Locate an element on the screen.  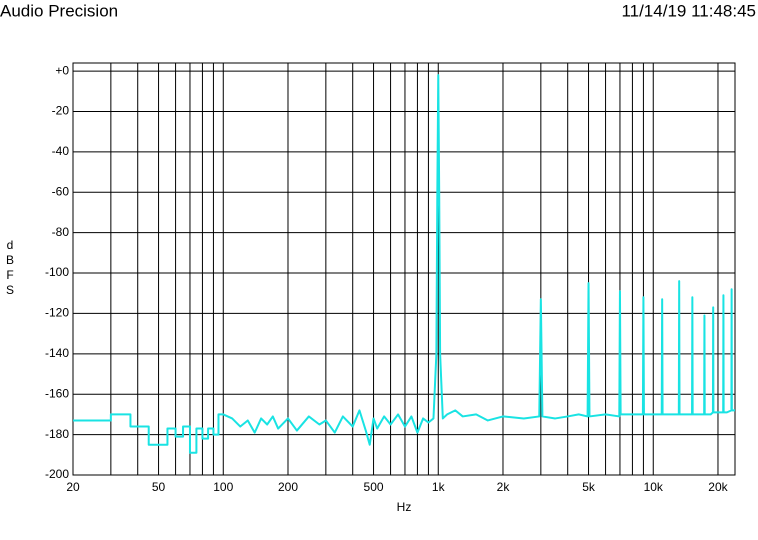
x-tick-label: 1k is located at coordinates (439, 487).